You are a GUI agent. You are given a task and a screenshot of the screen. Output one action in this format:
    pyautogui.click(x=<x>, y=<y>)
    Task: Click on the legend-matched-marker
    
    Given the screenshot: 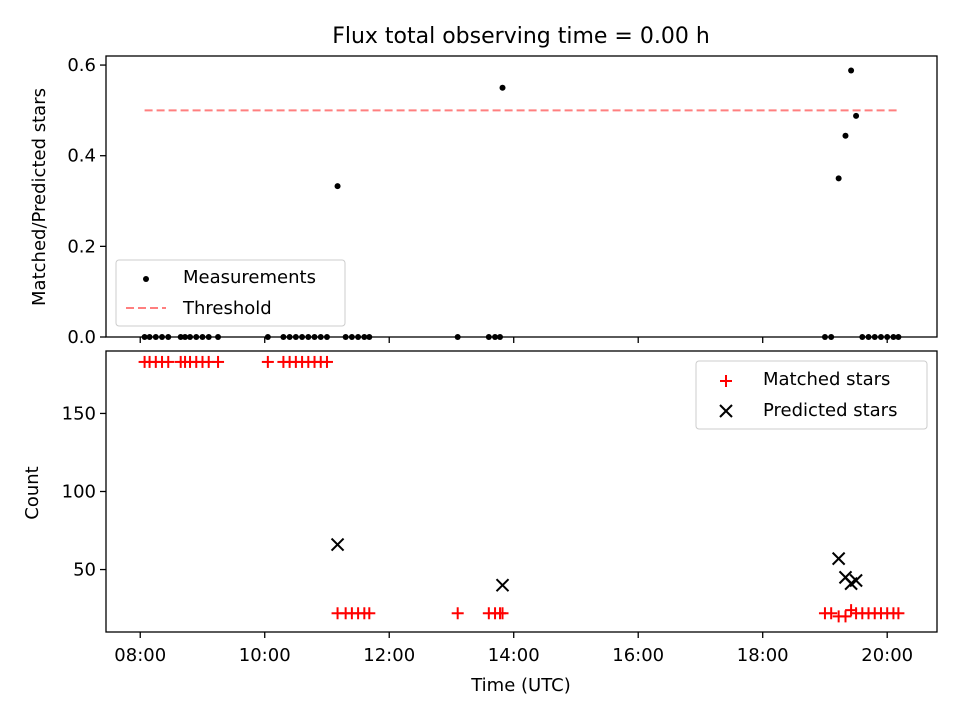 What is the action you would take?
    pyautogui.click(x=726, y=381)
    